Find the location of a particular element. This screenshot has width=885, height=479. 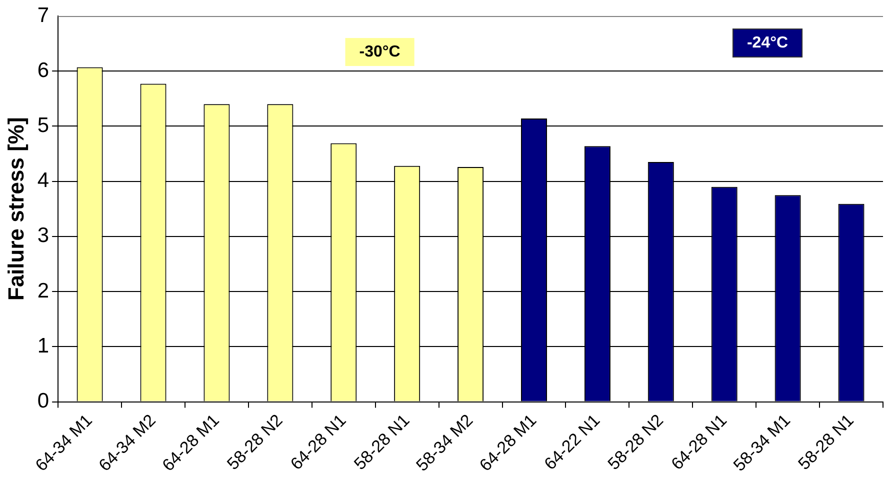

y-tick-label: 2 is located at coordinates (43, 290).